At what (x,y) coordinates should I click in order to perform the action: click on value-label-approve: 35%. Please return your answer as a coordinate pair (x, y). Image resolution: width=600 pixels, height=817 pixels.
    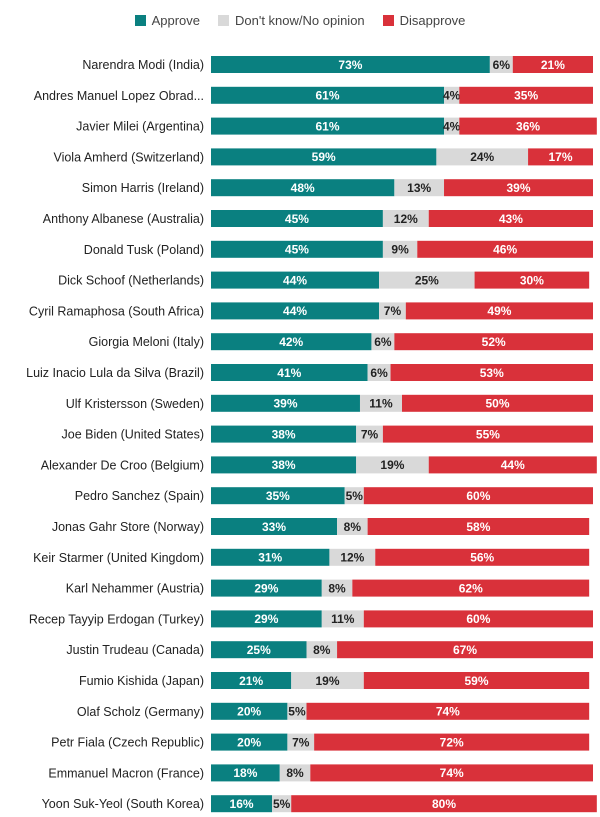
    Looking at the image, I should click on (278, 496).